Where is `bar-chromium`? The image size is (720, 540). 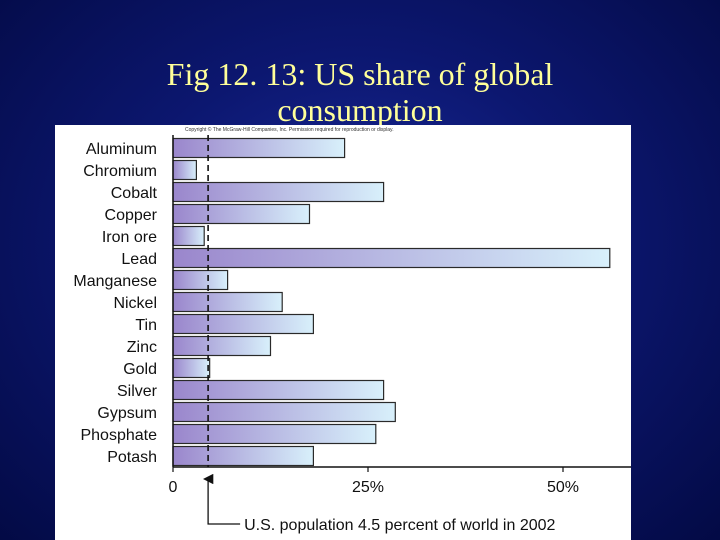
bar-chromium is located at coordinates (184, 170).